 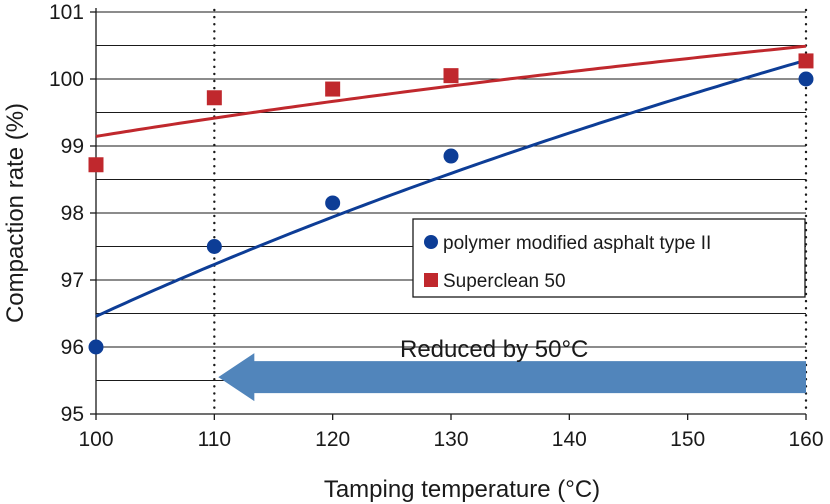 What do you see at coordinates (577, 243) in the screenshot?
I see `legend-label-polymer: polymer modified asphalt type II` at bounding box center [577, 243].